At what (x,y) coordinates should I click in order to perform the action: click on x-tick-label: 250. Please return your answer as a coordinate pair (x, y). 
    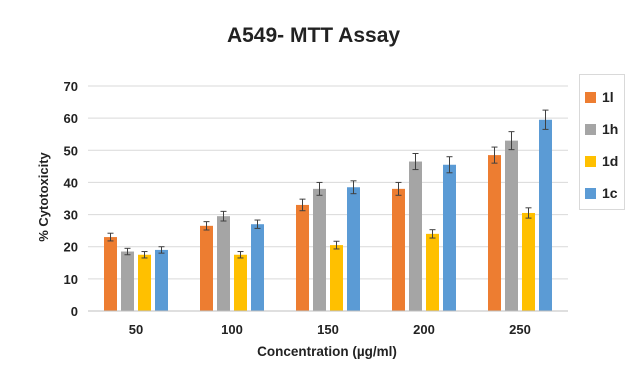
    Looking at the image, I should click on (520, 329).